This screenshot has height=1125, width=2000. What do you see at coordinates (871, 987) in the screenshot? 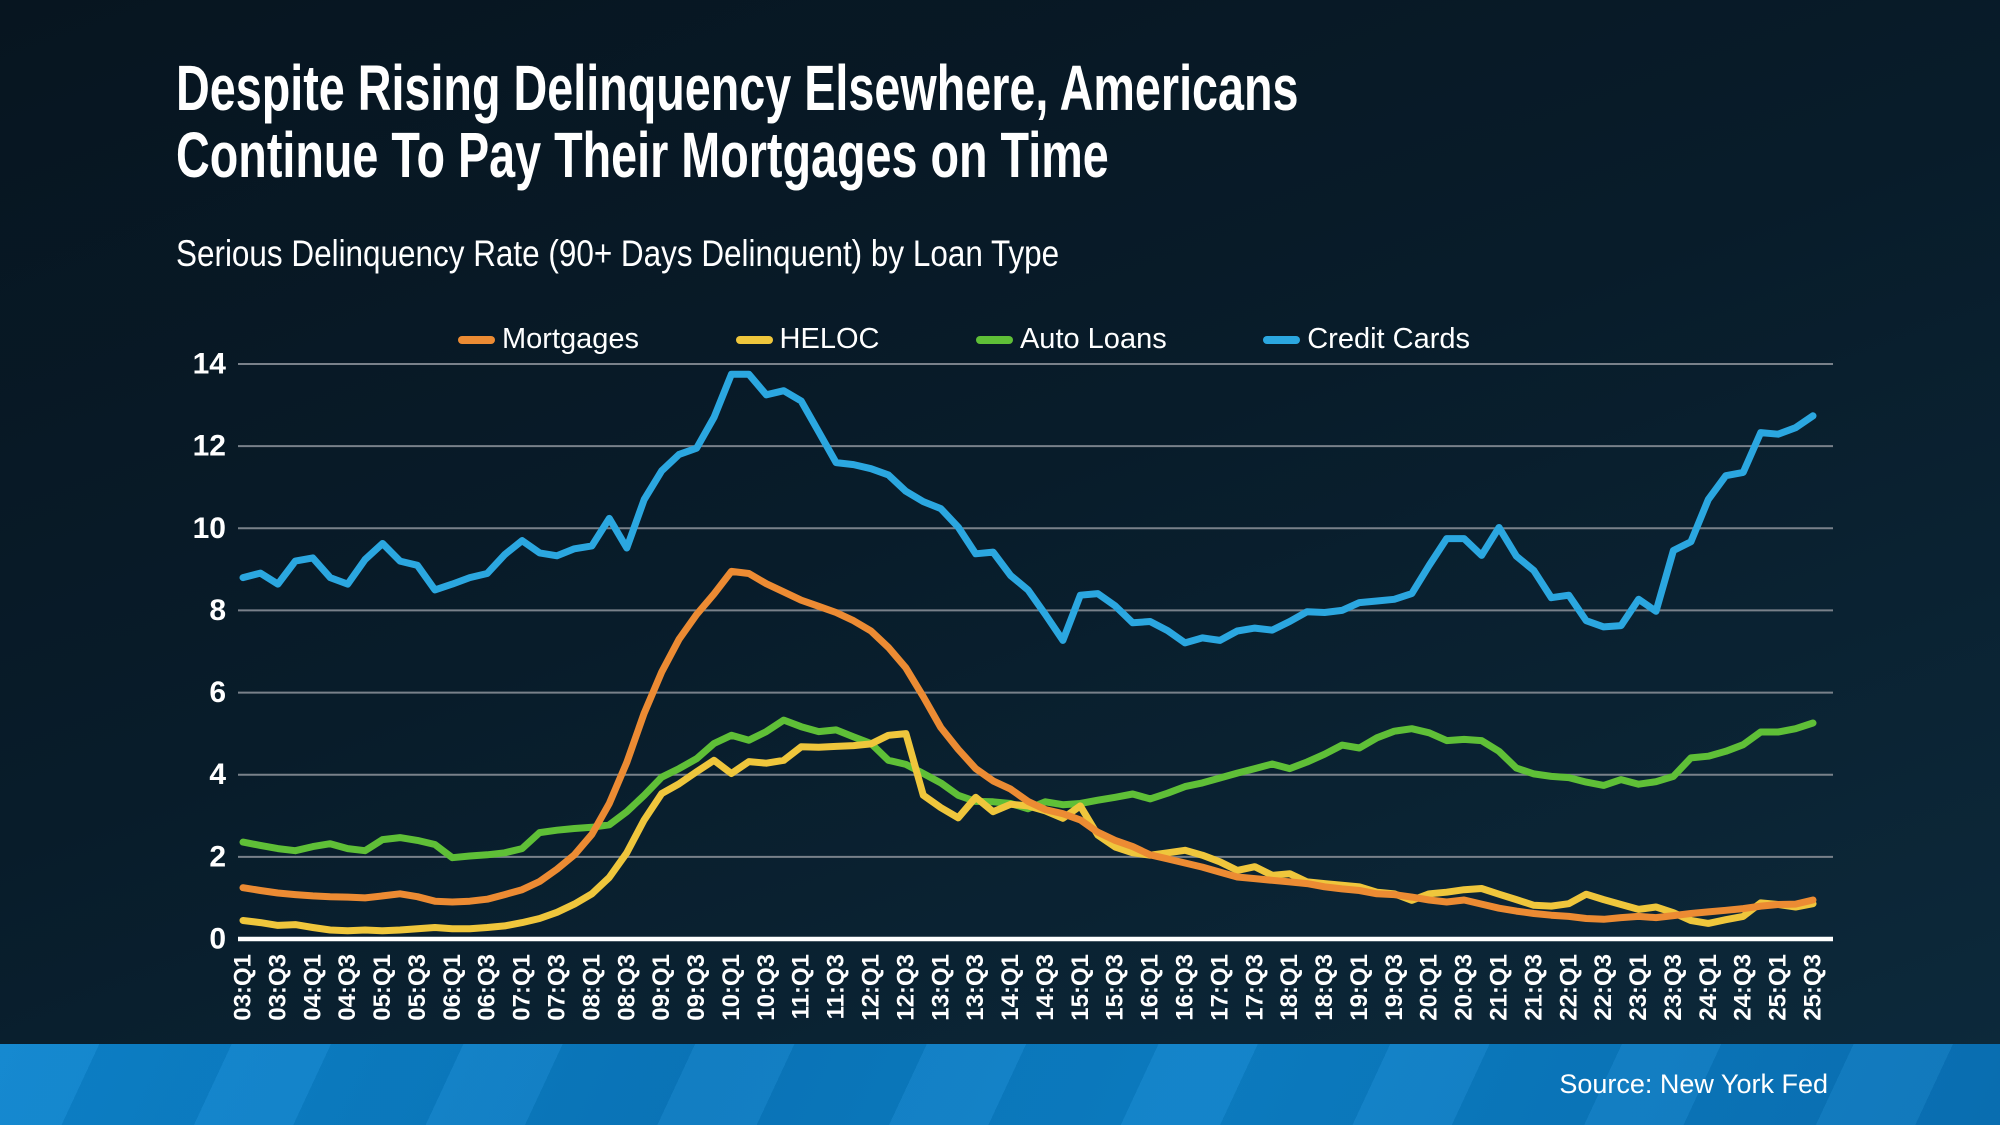
I see `x-tick-label: 12:Q1` at bounding box center [871, 987].